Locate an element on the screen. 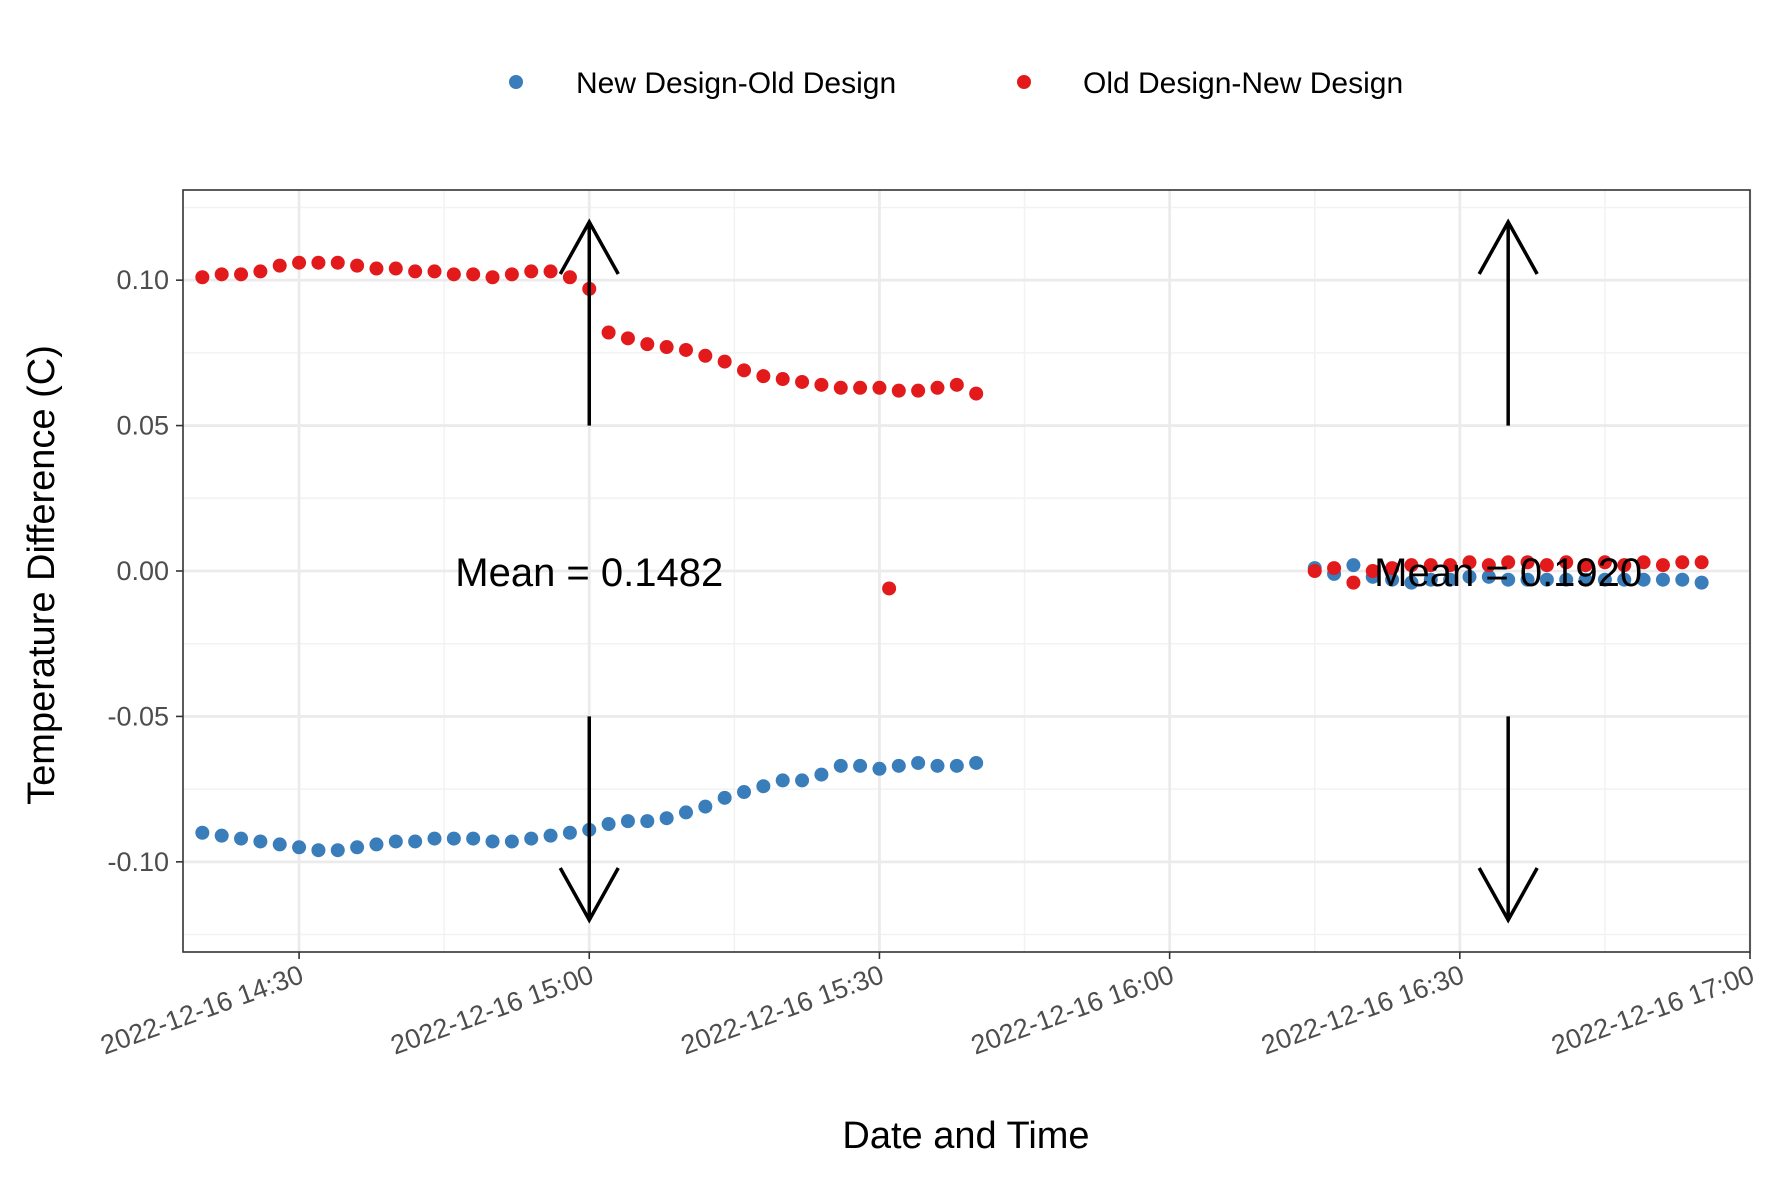 This screenshot has height=1181, width=1771. legend-marker-new-minus-old is located at coordinates (516, 82).